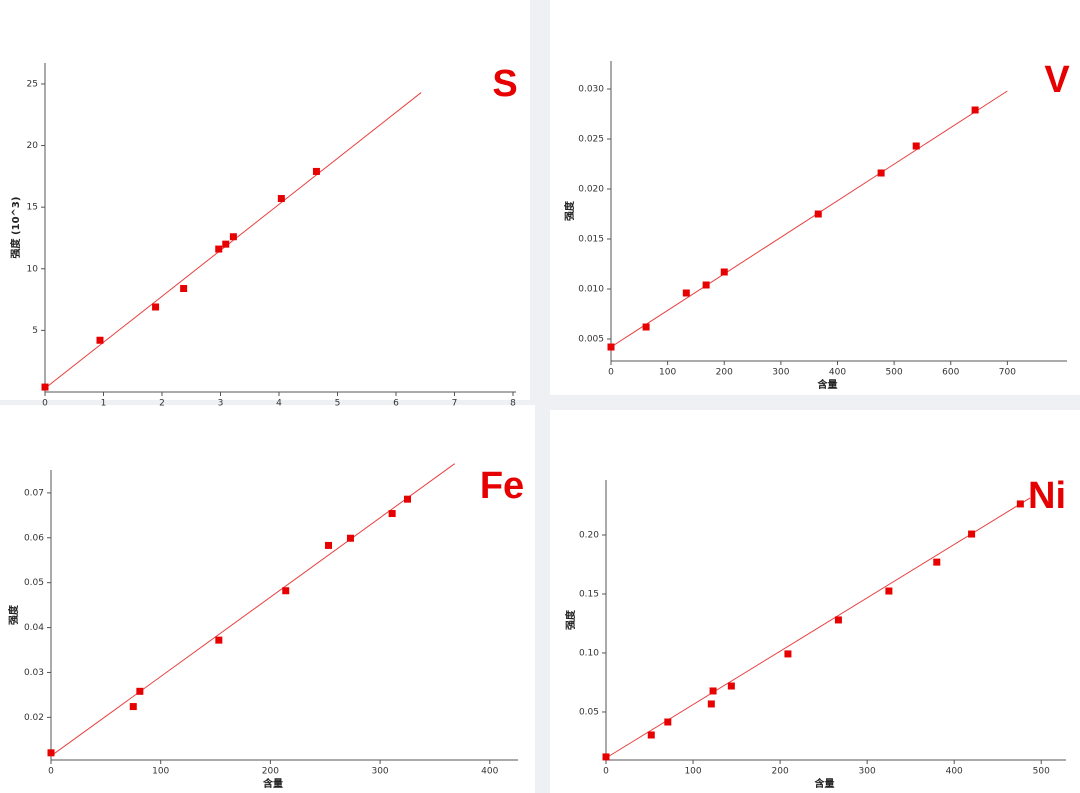 The width and height of the screenshot is (1080, 793). What do you see at coordinates (504, 84) in the screenshot?
I see `chart-title: S` at bounding box center [504, 84].